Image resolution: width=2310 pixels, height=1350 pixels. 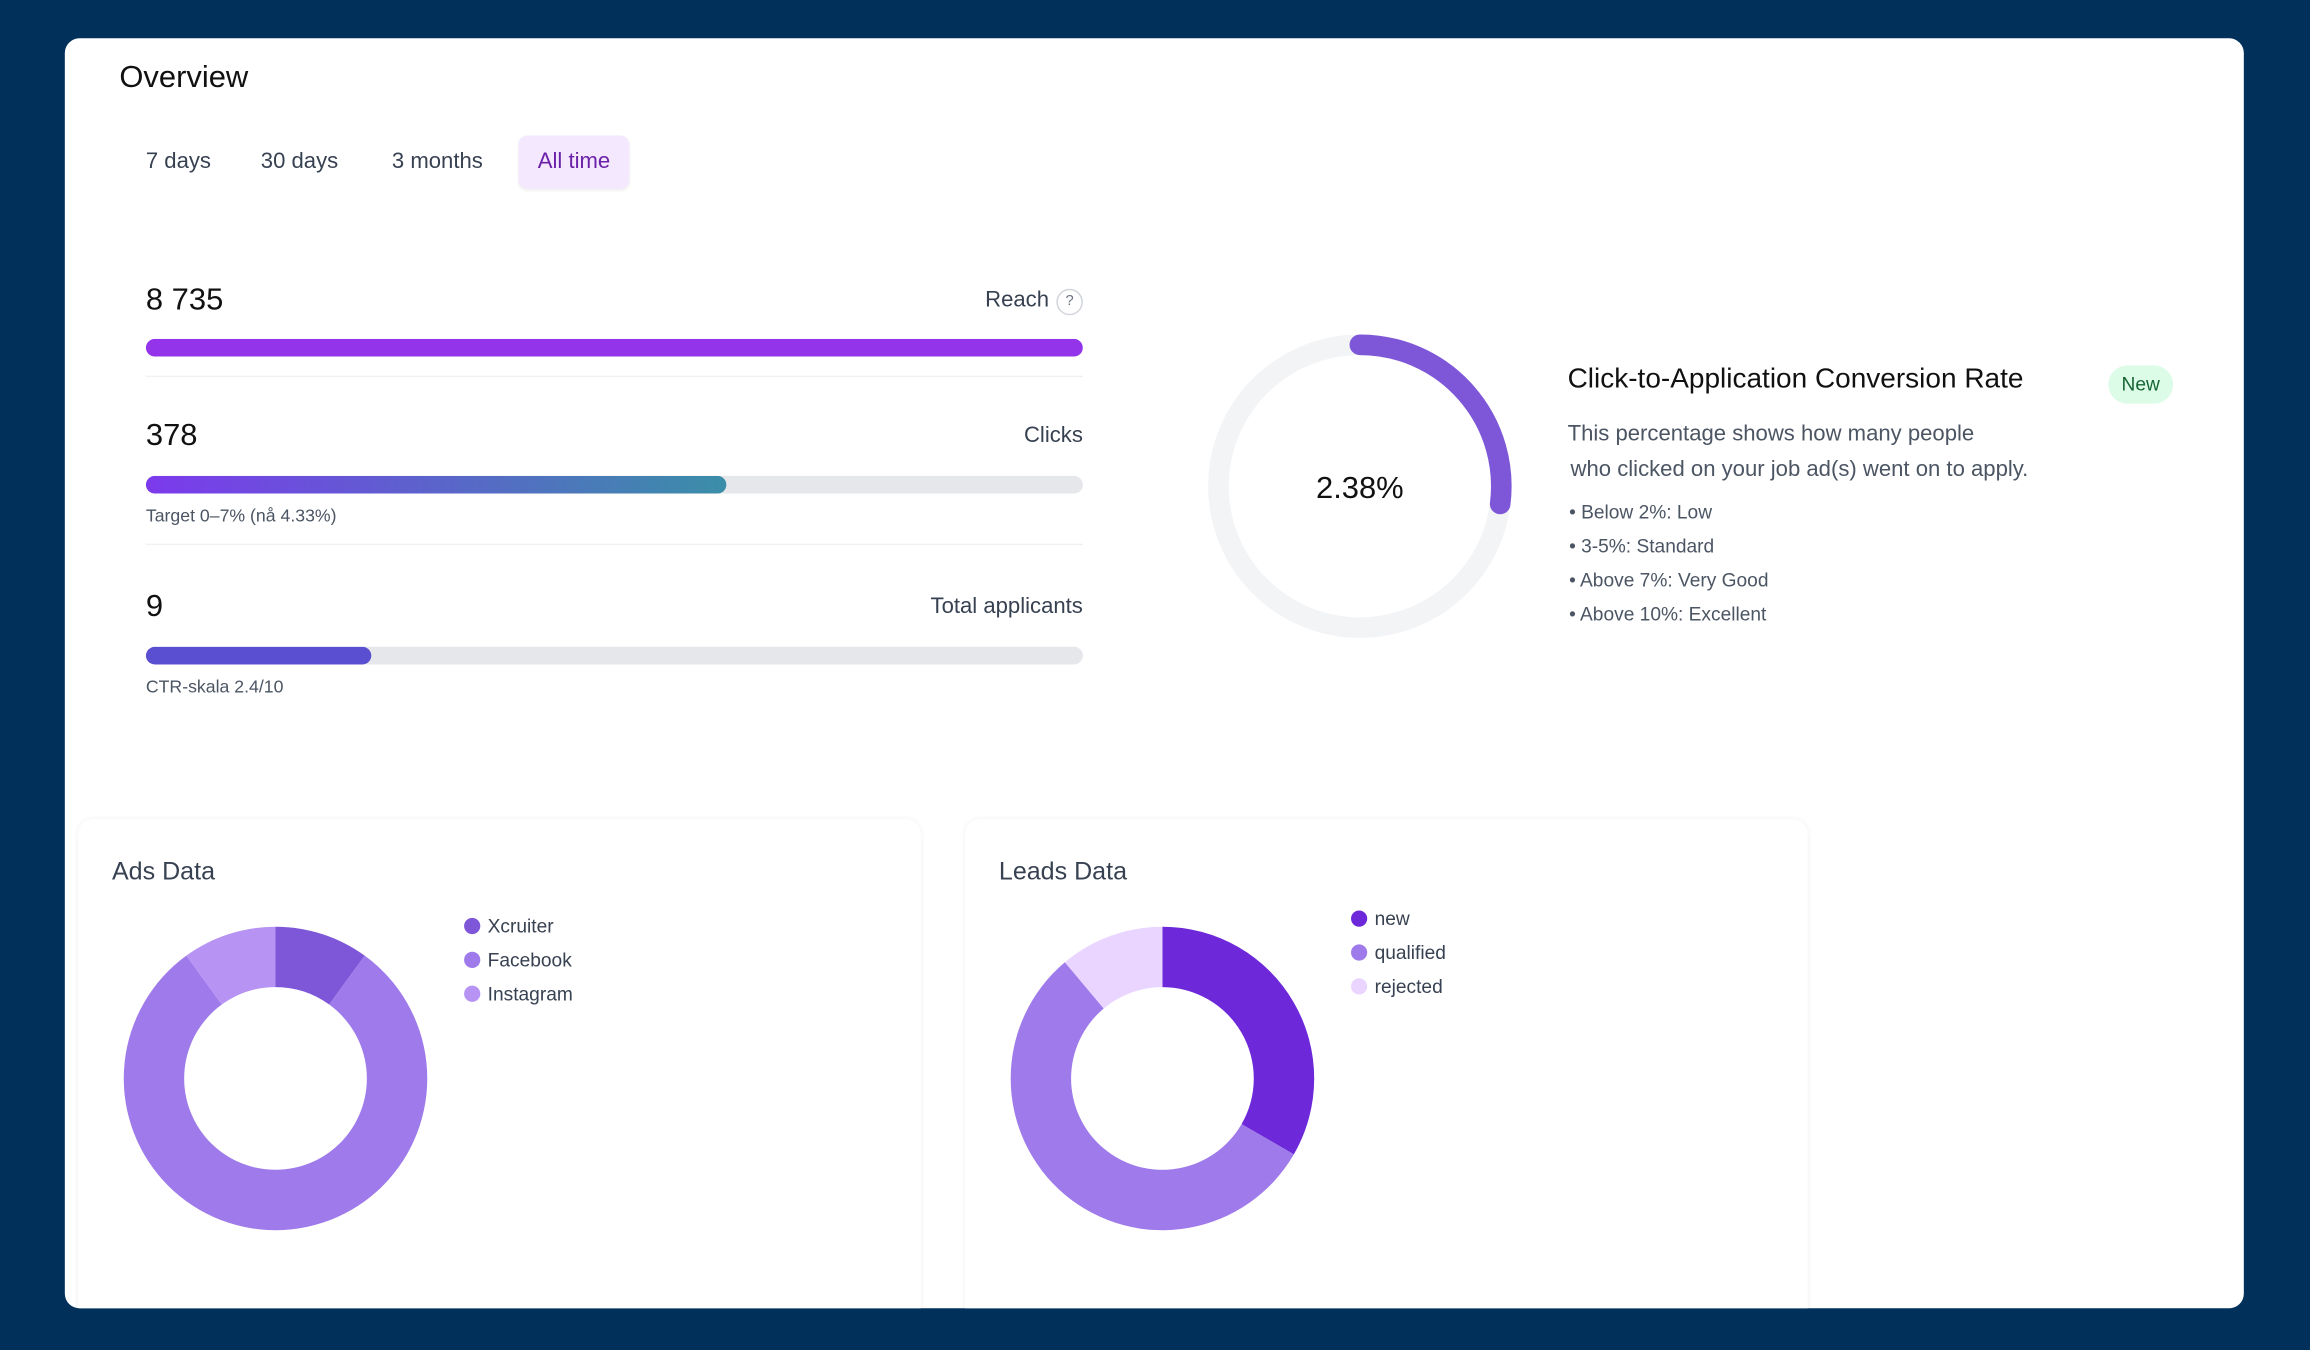 I want to click on clicks-progress-fill, so click(x=435, y=484).